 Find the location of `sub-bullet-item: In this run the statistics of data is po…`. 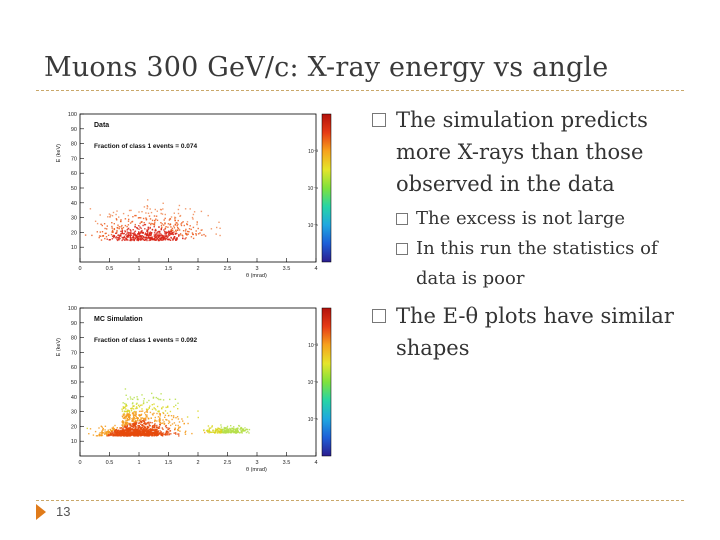

sub-bullet-item: In this run the statistics of data is po… is located at coordinates (532, 264).